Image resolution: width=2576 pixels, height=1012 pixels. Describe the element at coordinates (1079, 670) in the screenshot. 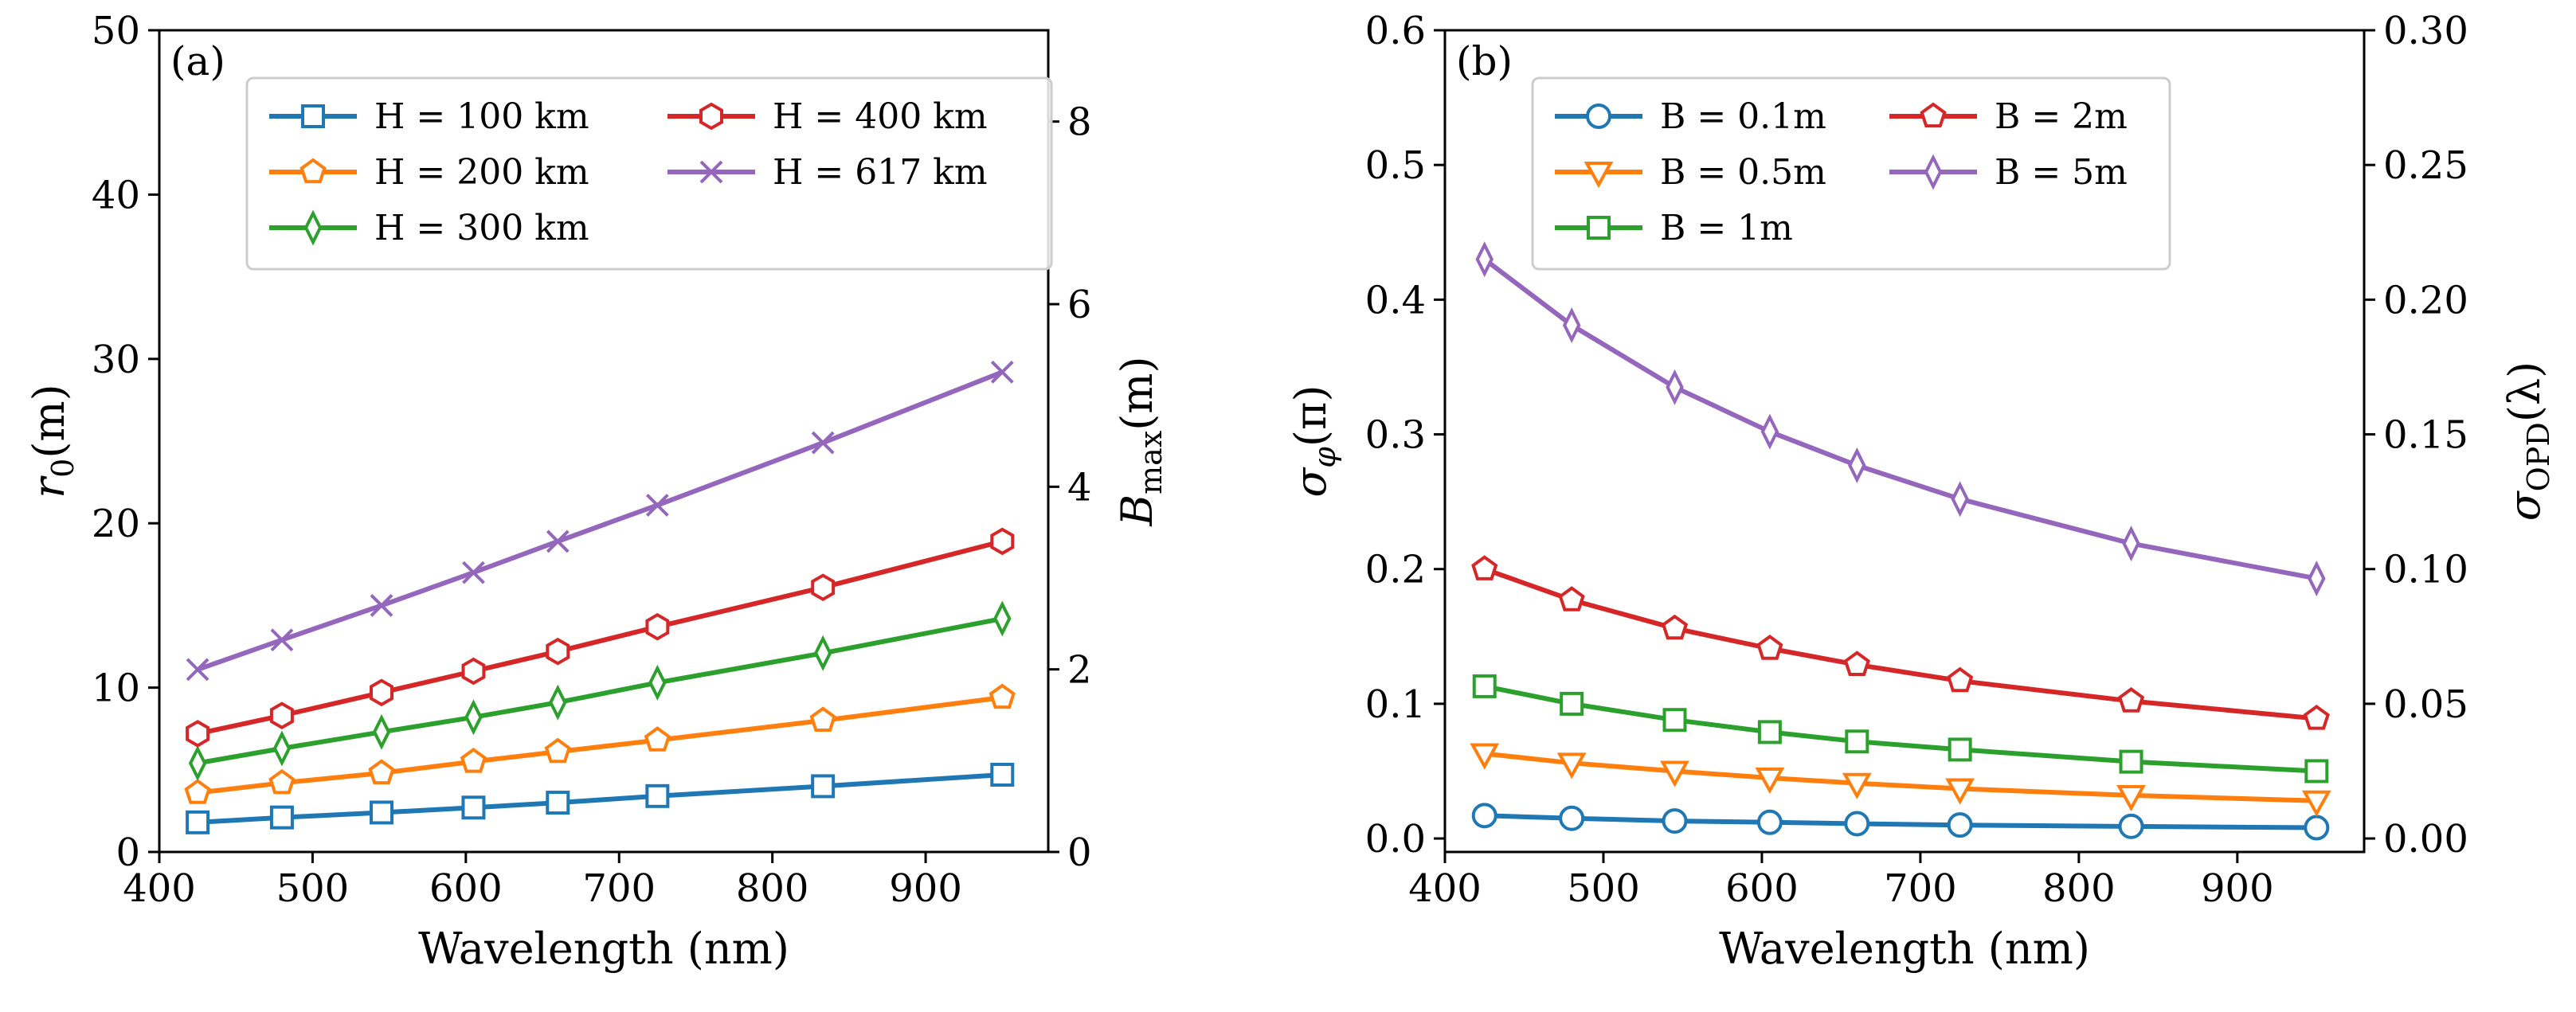

I see `y2-tick-label: 2` at that location.